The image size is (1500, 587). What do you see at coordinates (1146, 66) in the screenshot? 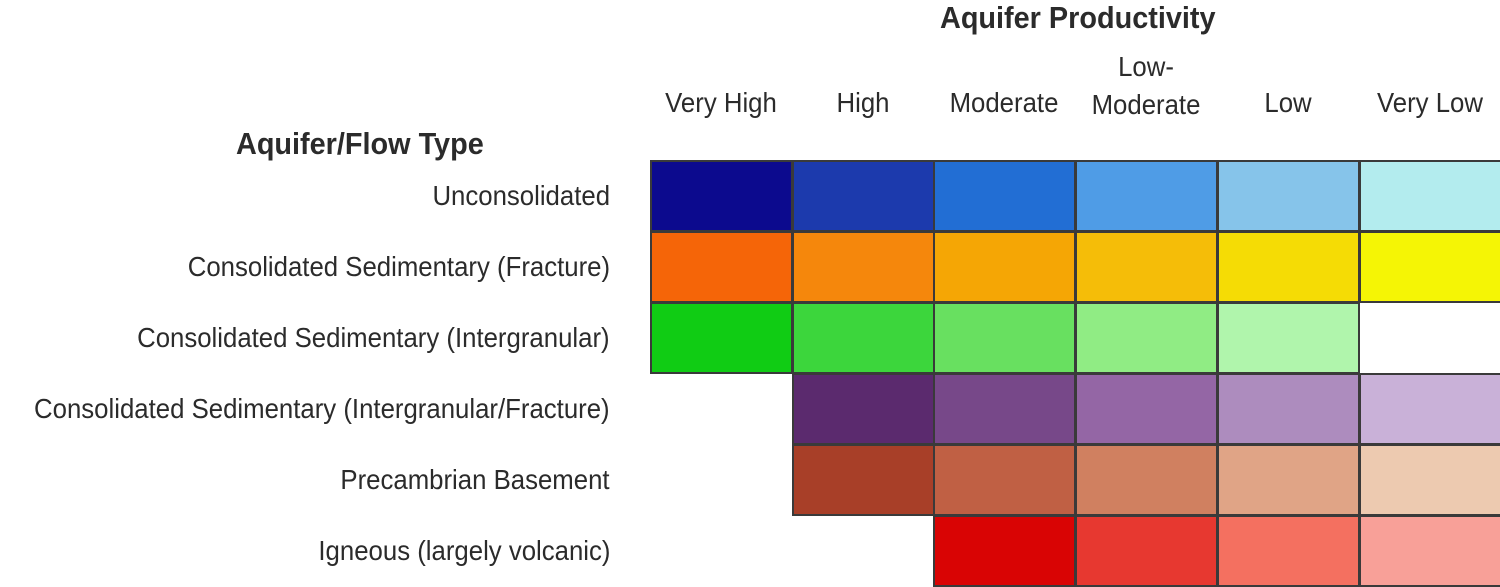
I see `column-label-line: Low-` at bounding box center [1146, 66].